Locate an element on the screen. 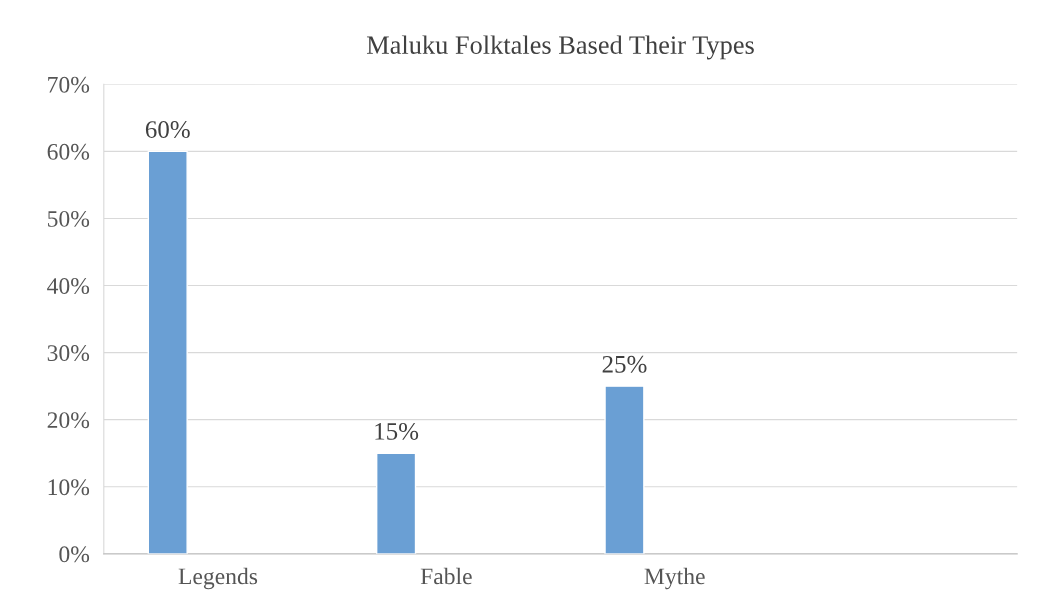  y-tick-label: 20% is located at coordinates (68, 420).